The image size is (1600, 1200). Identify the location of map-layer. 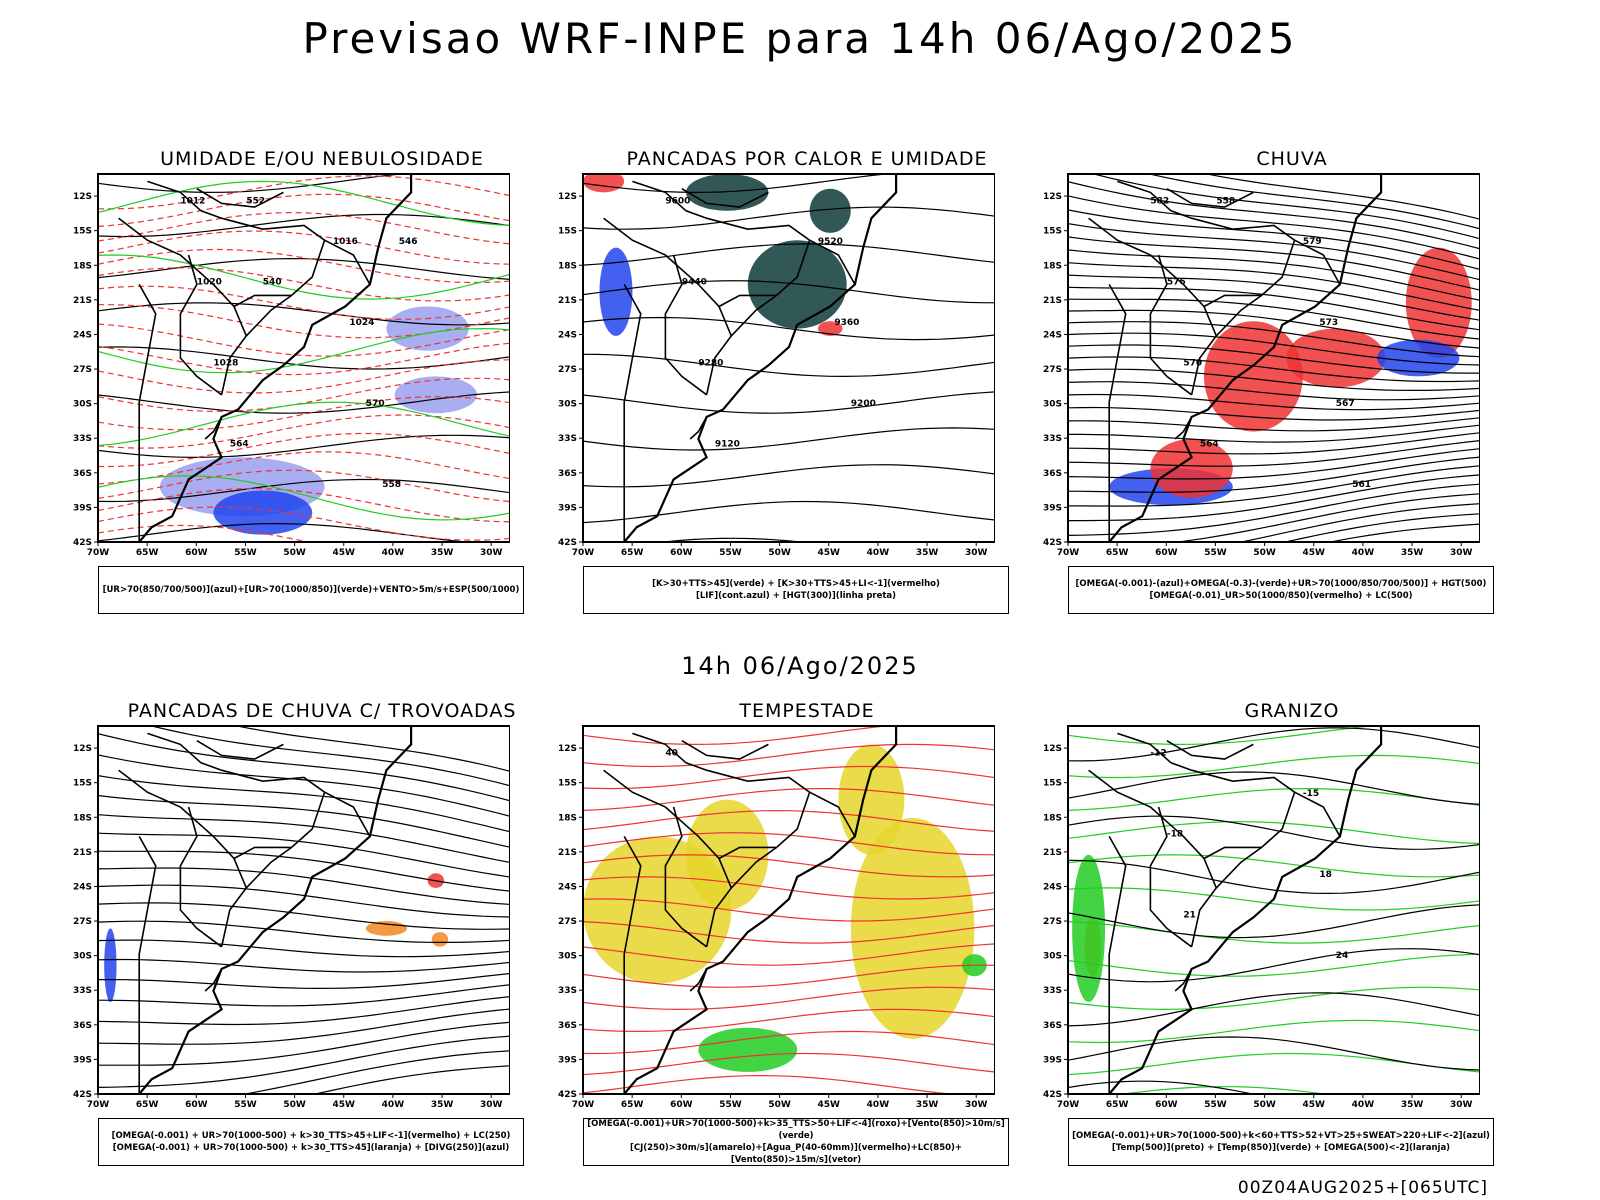
(304, 910).